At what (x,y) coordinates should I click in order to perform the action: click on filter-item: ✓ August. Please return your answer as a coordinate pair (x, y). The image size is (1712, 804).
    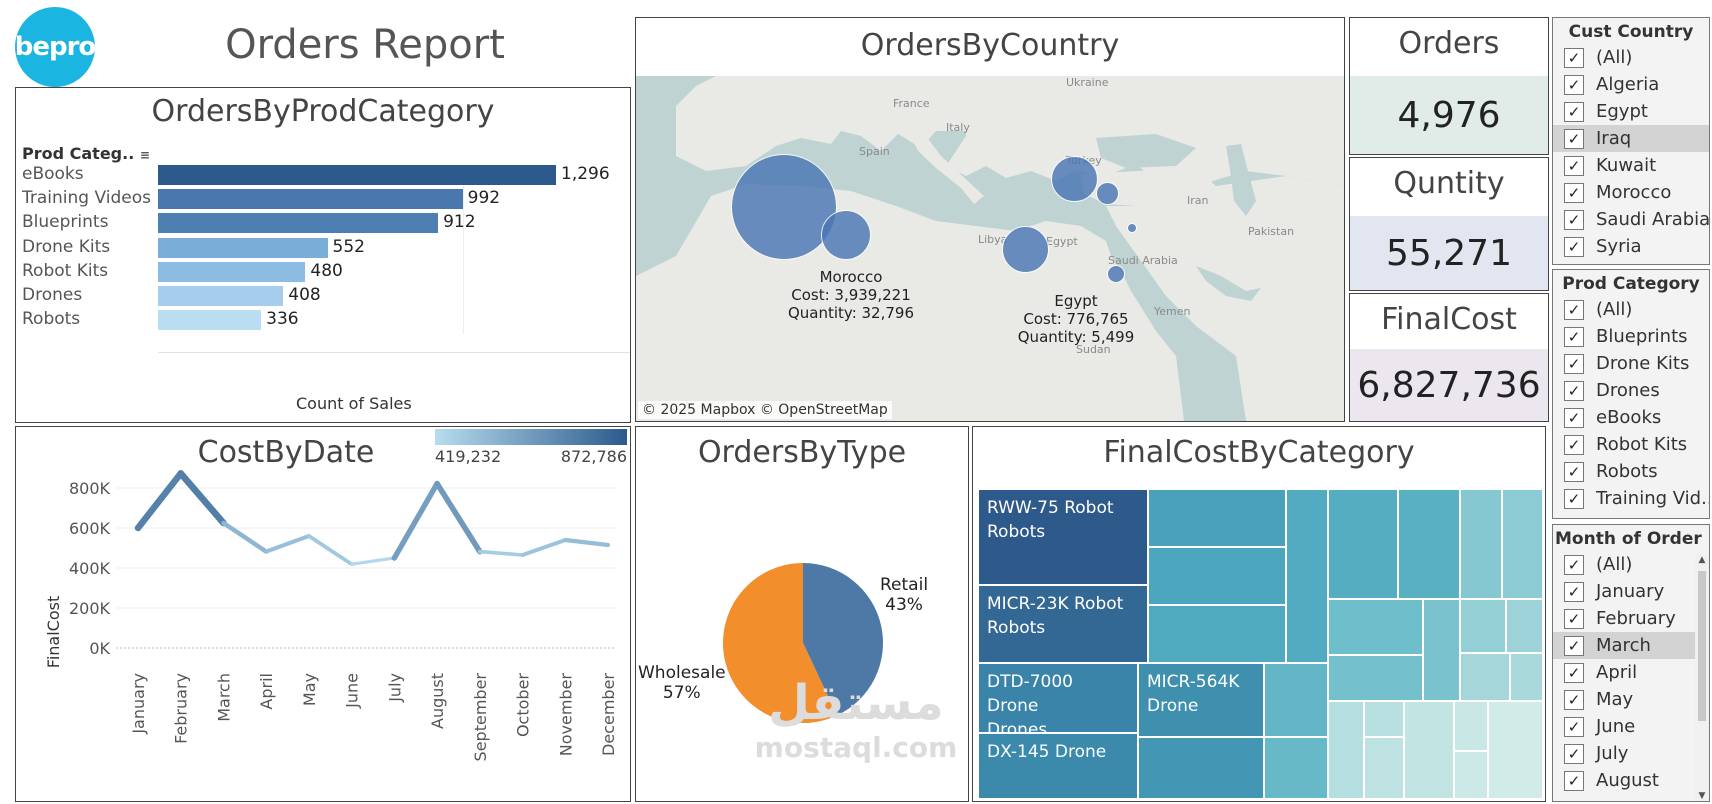
    Looking at the image, I should click on (1631, 780).